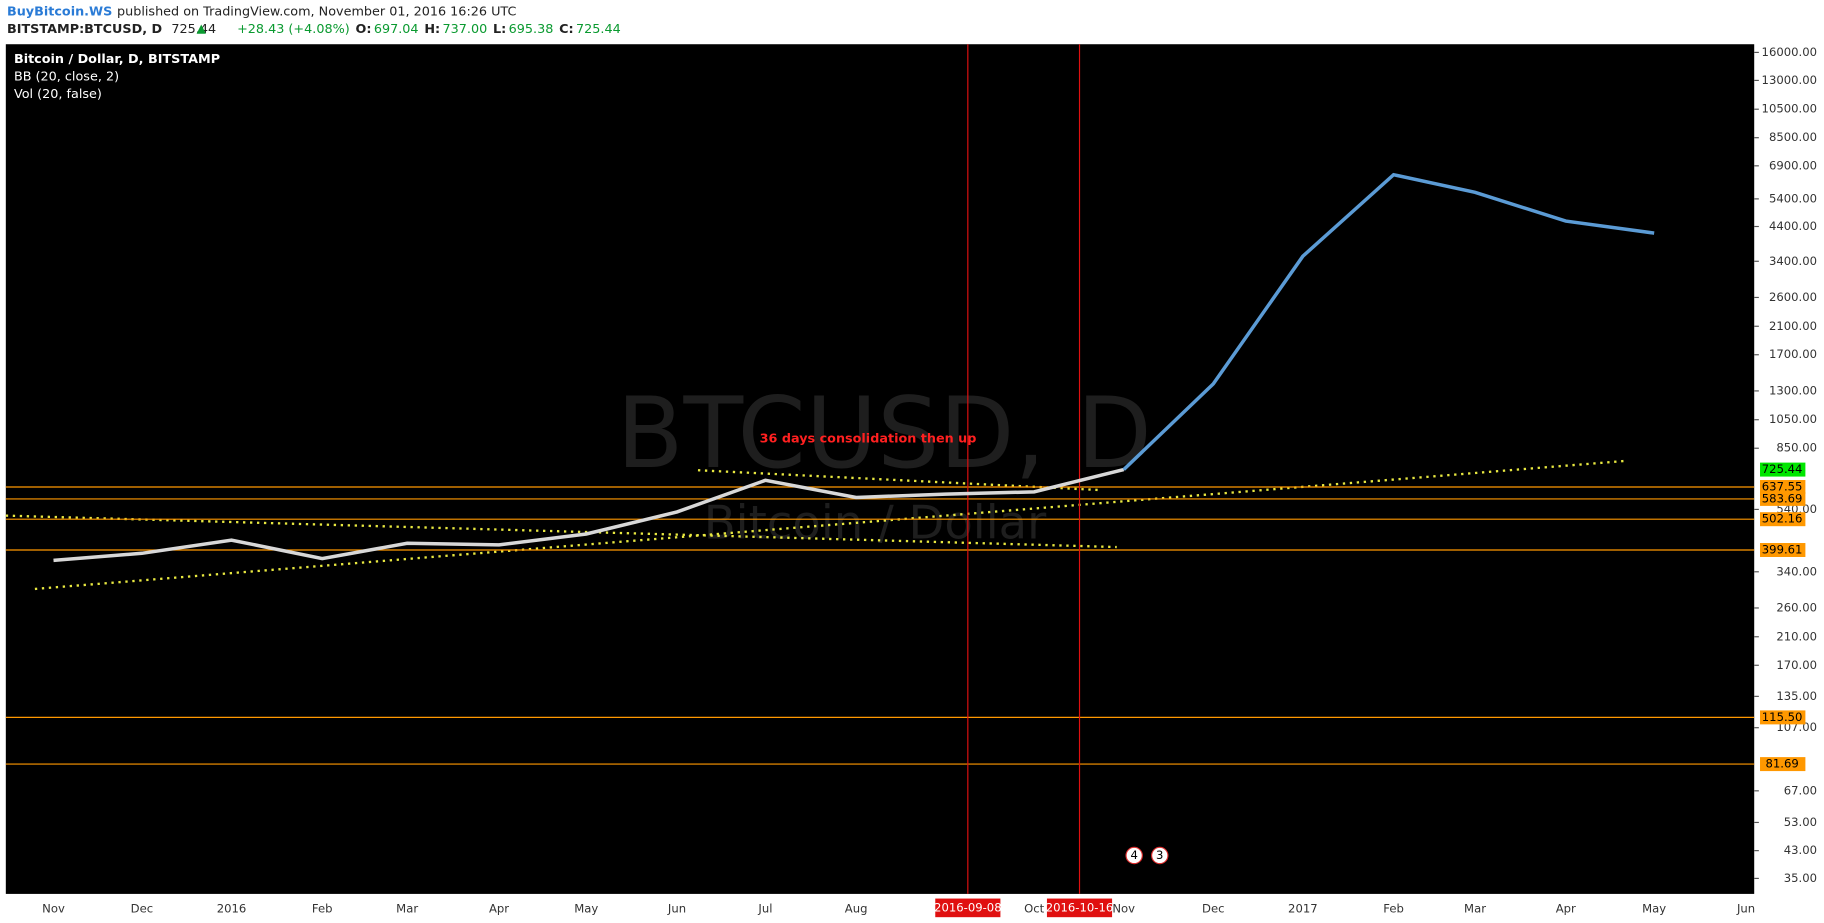  I want to click on x-tick-label: 2017, so click(1303, 909).